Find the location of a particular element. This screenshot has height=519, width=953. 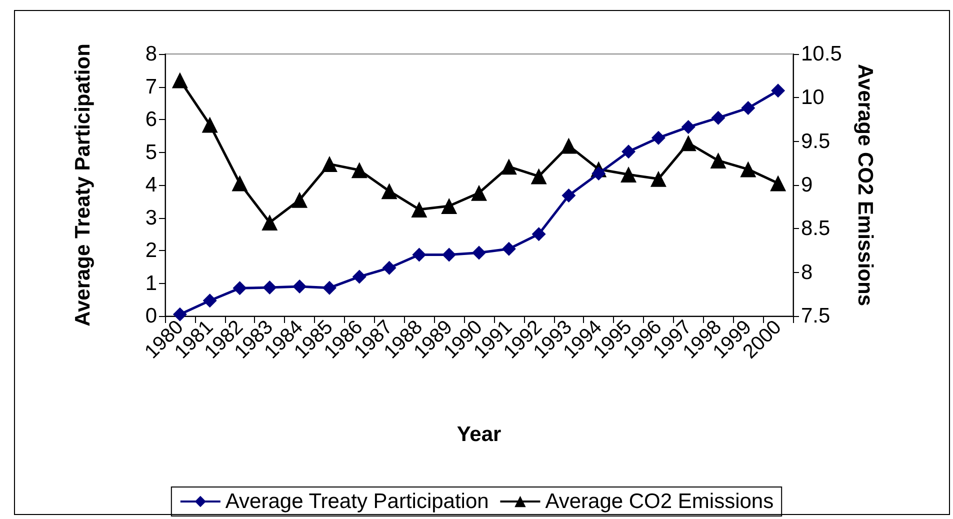

legend-label: Average Treaty Participation is located at coordinates (357, 501).